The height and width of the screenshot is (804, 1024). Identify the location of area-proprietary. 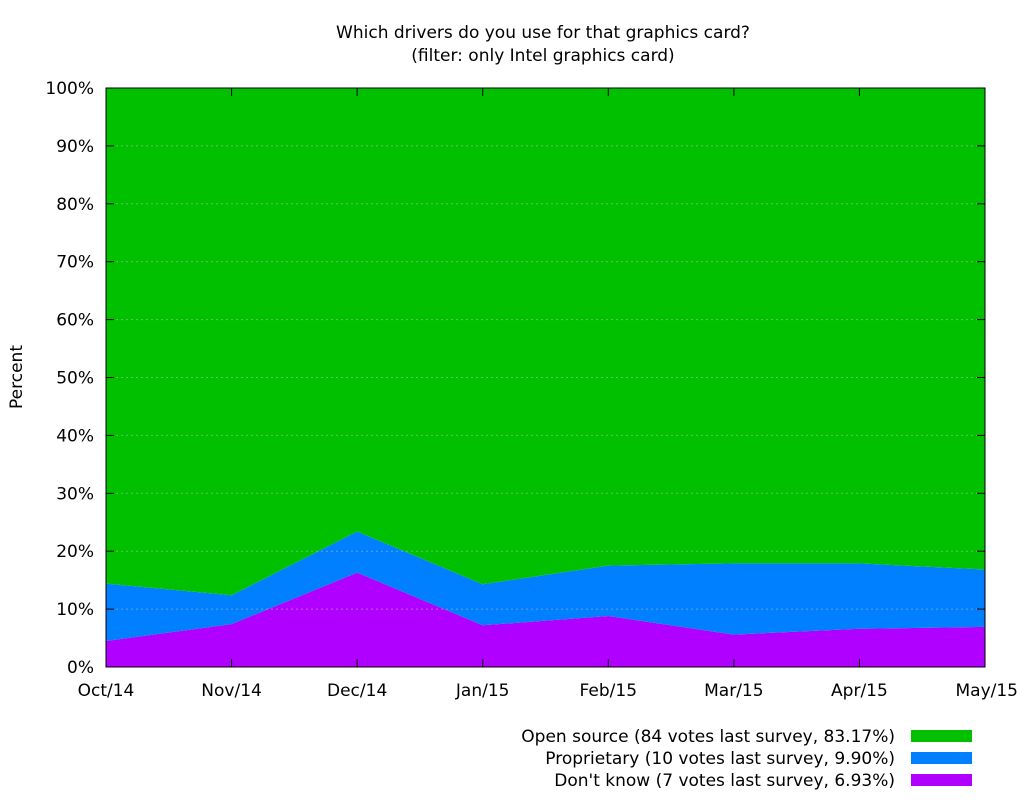
(545, 586).